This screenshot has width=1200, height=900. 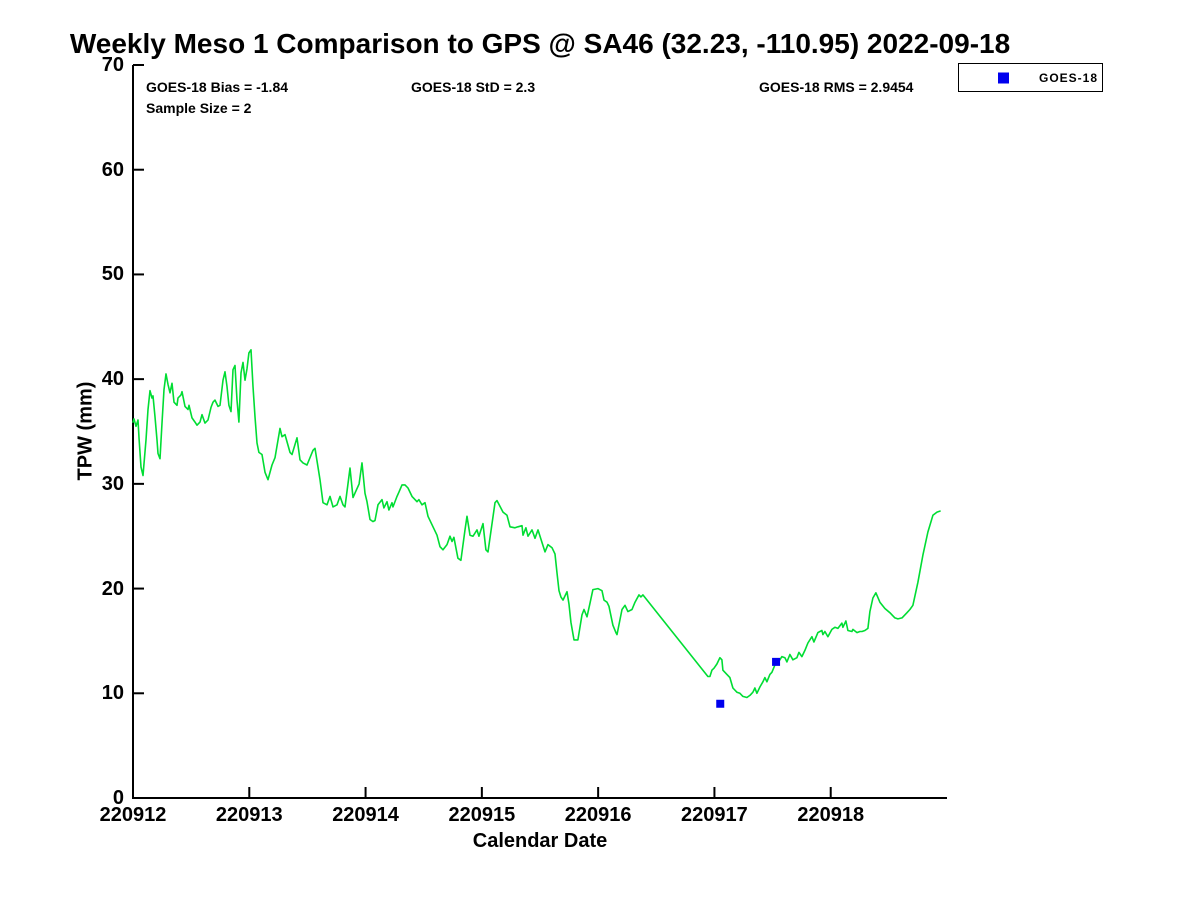 What do you see at coordinates (365, 815) in the screenshot?
I see `x-tick-label: 220914` at bounding box center [365, 815].